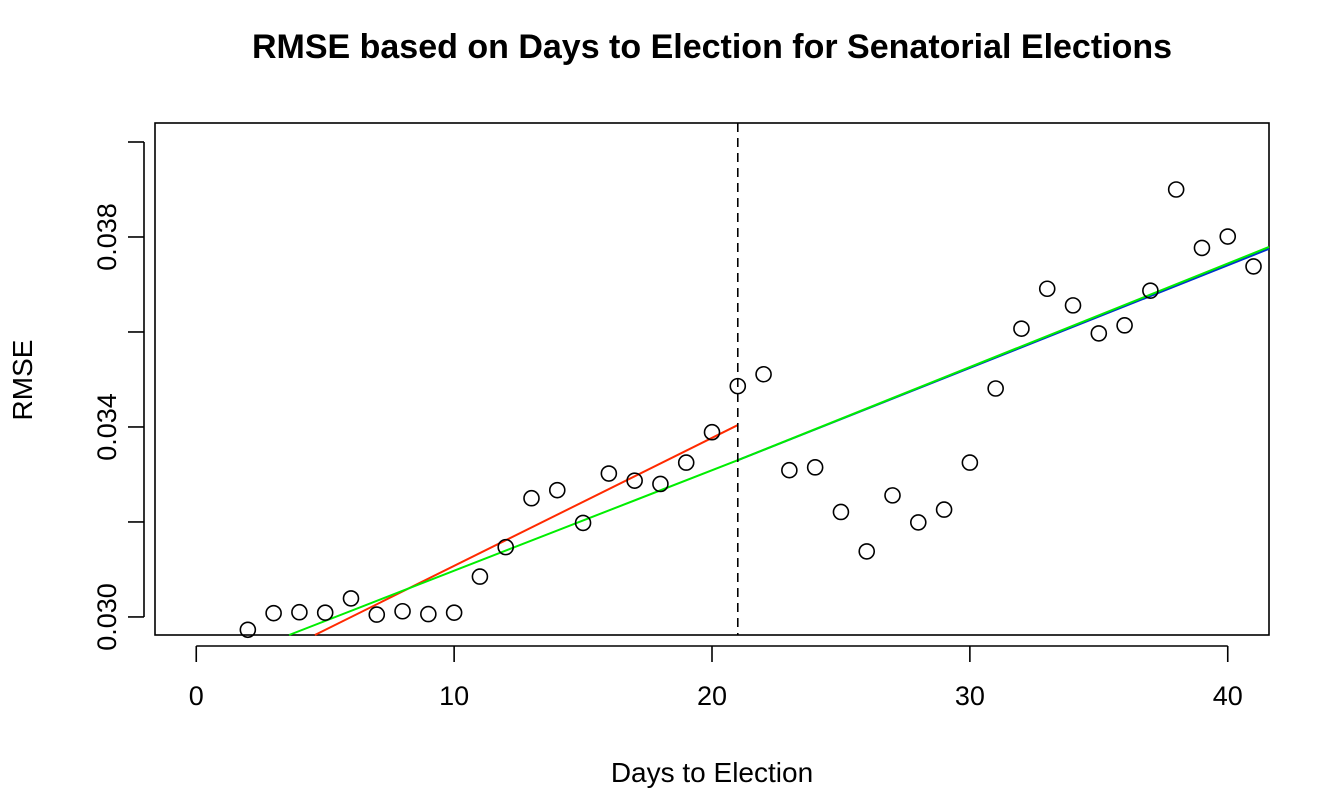  I want to click on x-tick-label: 40, so click(1228, 696).